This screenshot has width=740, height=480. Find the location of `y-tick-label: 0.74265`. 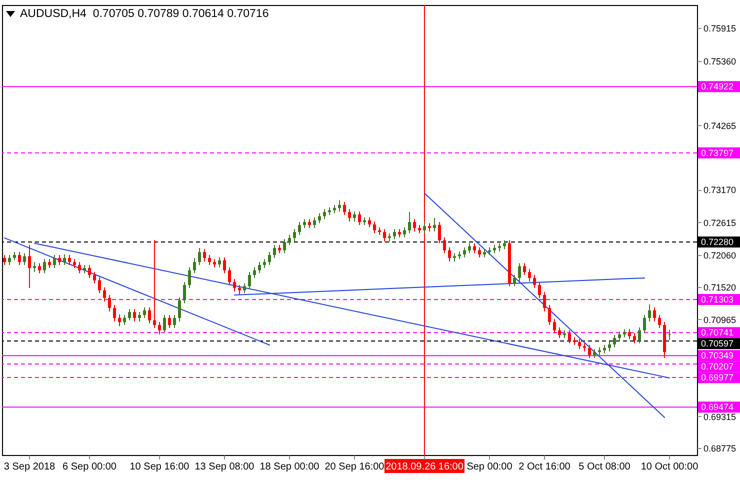

y-tick-label: 0.74265 is located at coordinates (720, 125).